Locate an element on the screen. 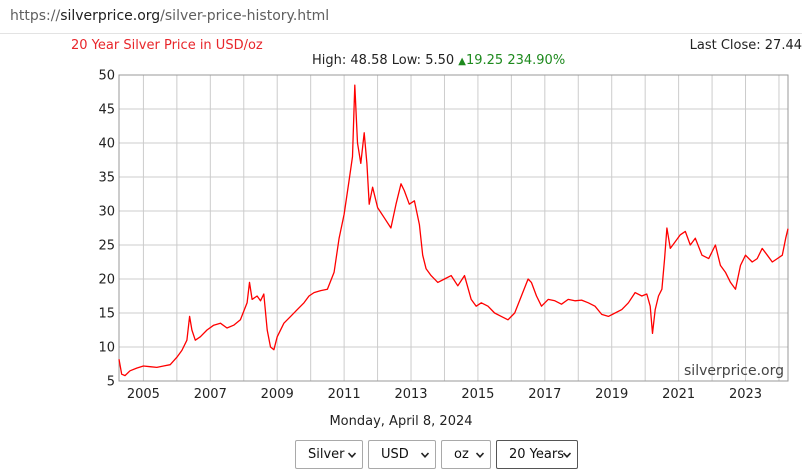  url-scheme: https:// is located at coordinates (35, 16).